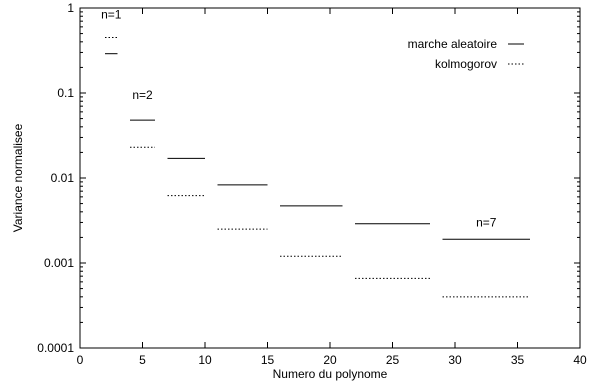  I want to click on x-tick-label: 15, so click(268, 360).